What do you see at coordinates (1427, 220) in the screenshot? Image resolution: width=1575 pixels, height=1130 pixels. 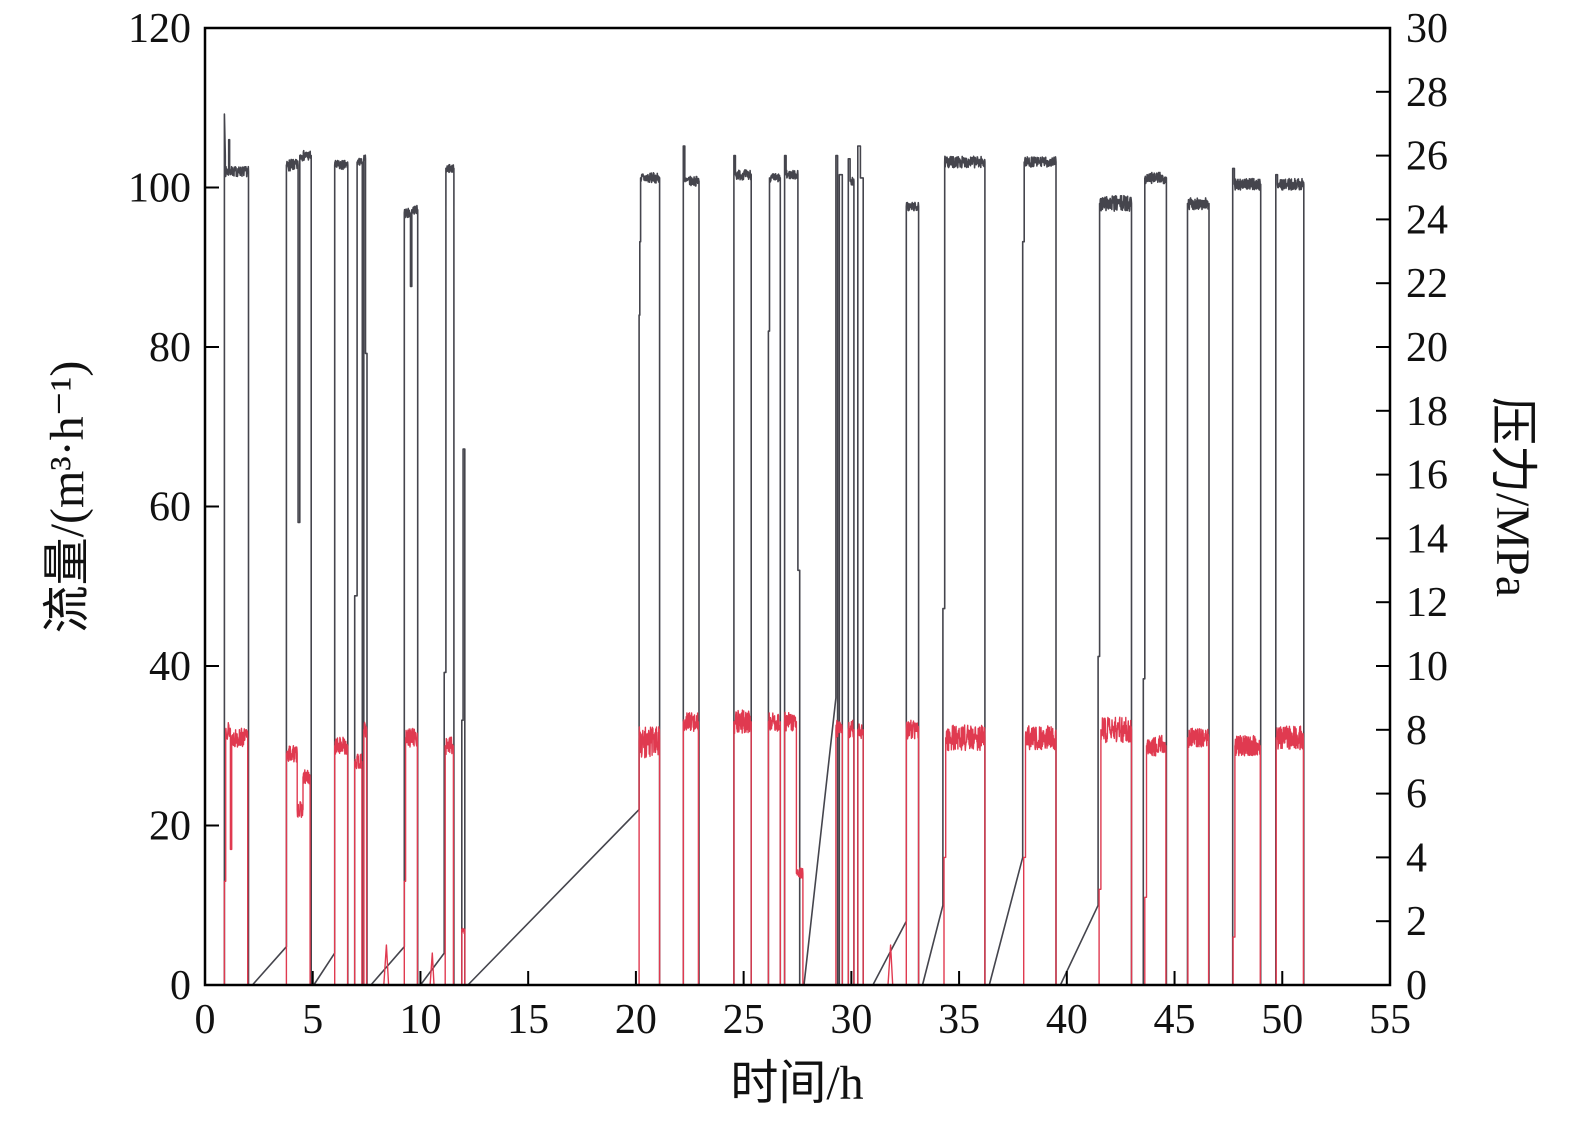 I see `svg-text: 24` at bounding box center [1427, 220].